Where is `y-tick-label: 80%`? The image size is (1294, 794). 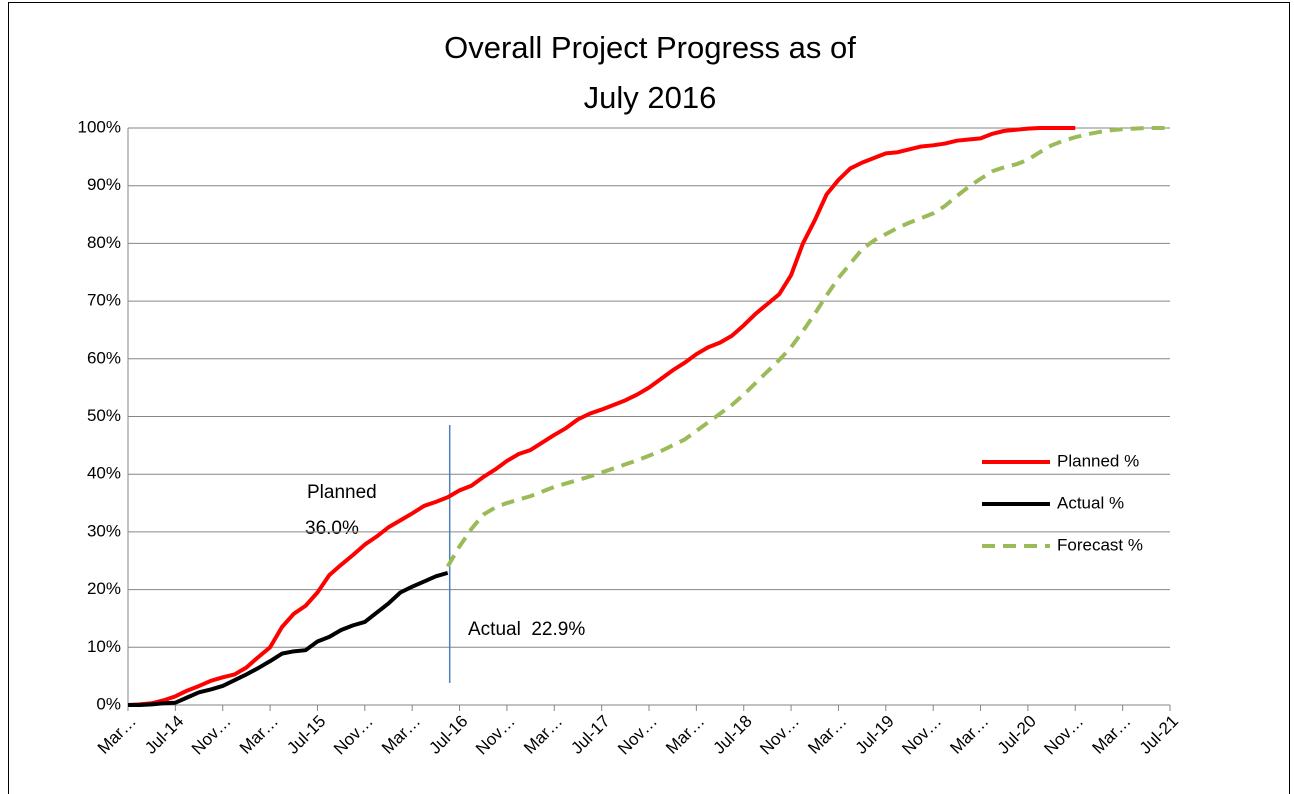
y-tick-label: 80% is located at coordinates (104, 242).